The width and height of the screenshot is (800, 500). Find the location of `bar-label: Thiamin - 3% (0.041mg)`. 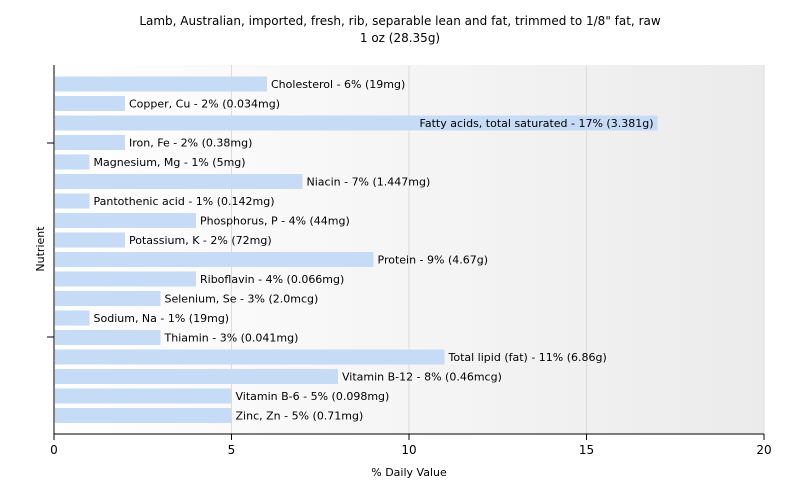

bar-label: Thiamin - 3% (0.041mg) is located at coordinates (231, 338).